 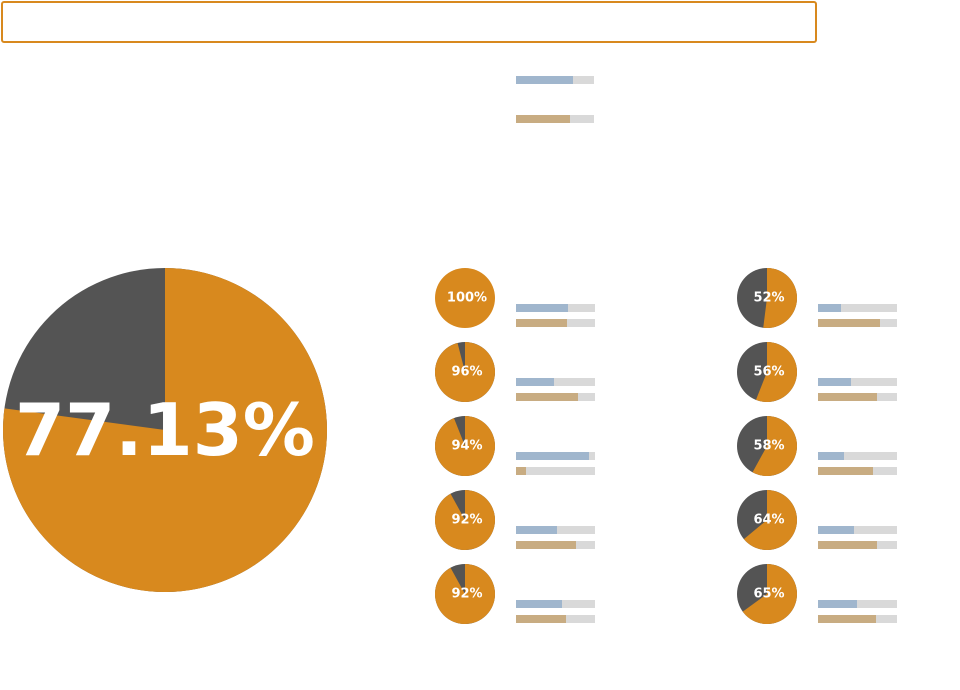 I want to click on pie-1: 100%, so click(x=465, y=298).